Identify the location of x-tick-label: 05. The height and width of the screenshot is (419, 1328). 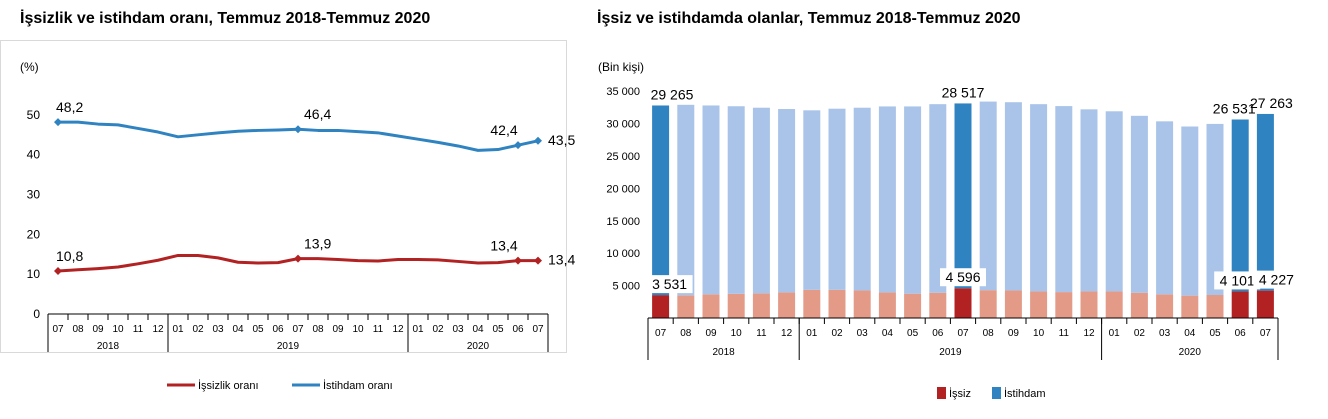
(498, 329).